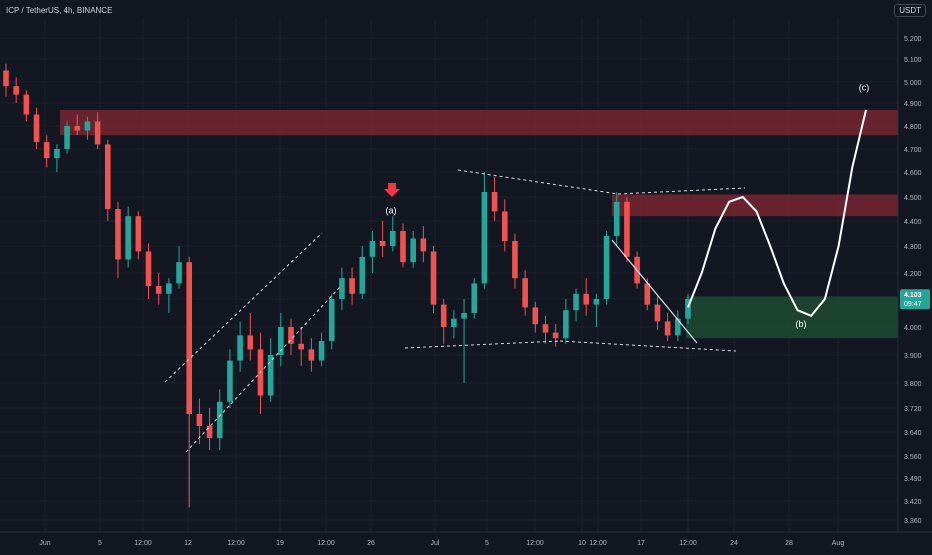 The height and width of the screenshot is (555, 932). What do you see at coordinates (913, 479) in the screenshot?
I see `y-tick-label: 3.490` at bounding box center [913, 479].